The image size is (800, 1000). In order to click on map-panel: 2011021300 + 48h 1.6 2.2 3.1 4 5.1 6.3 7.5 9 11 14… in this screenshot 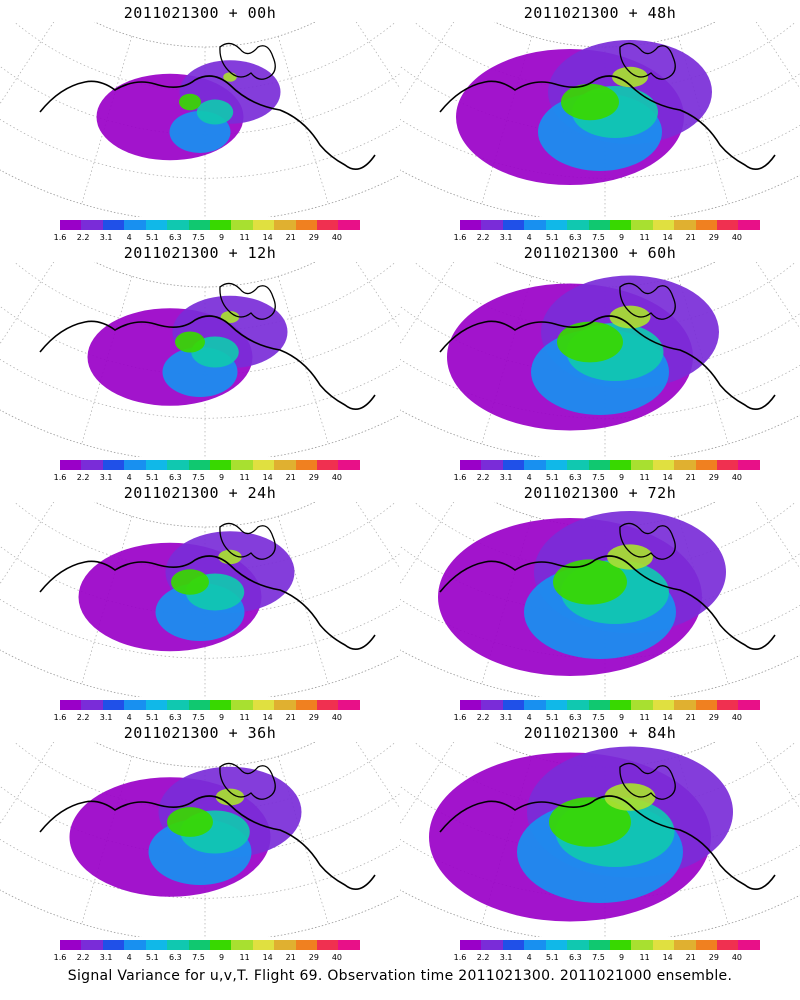, I will do `click(600, 121)`.